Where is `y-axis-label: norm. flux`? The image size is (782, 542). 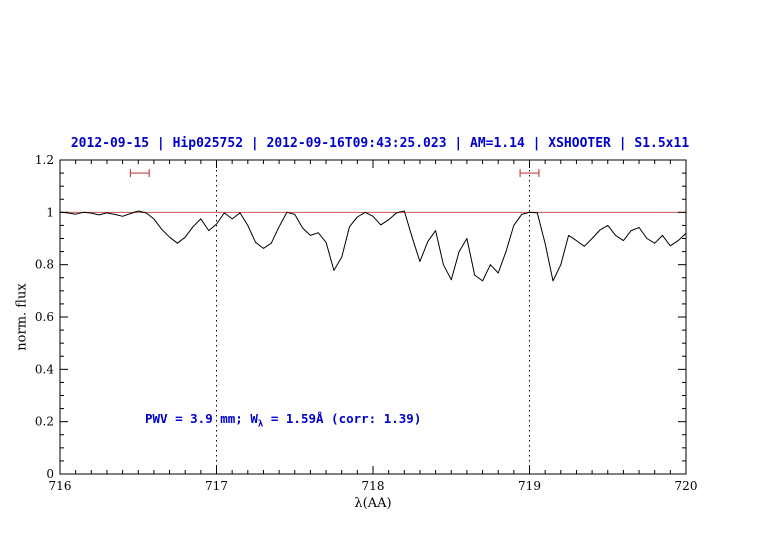
y-axis-label: norm. flux is located at coordinates (22, 317).